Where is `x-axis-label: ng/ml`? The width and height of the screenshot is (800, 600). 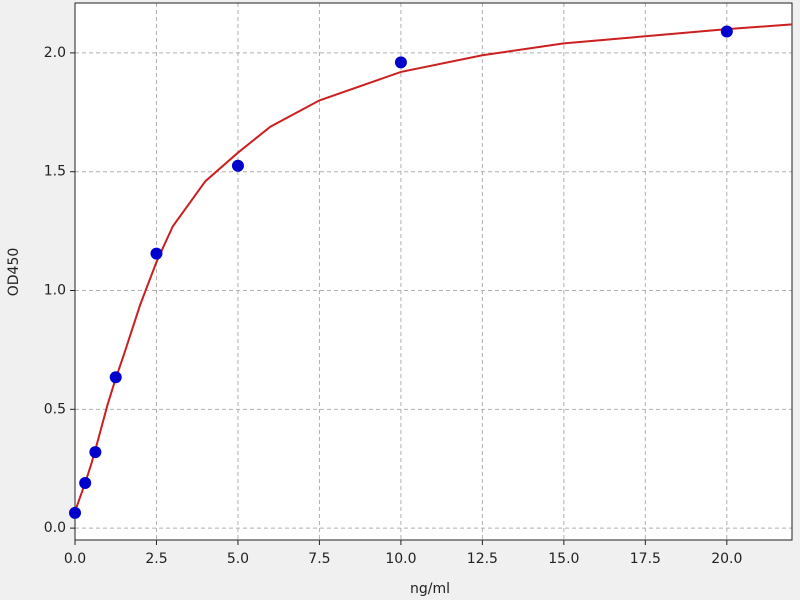
x-axis-label: ng/ml is located at coordinates (430, 589).